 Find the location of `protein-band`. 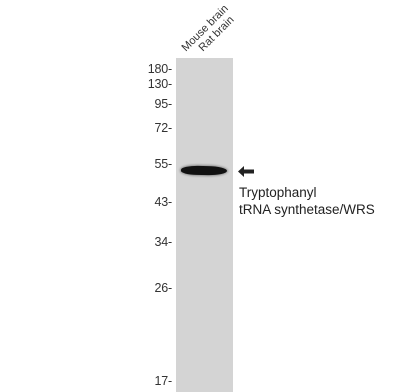

protein-band is located at coordinates (204, 170).